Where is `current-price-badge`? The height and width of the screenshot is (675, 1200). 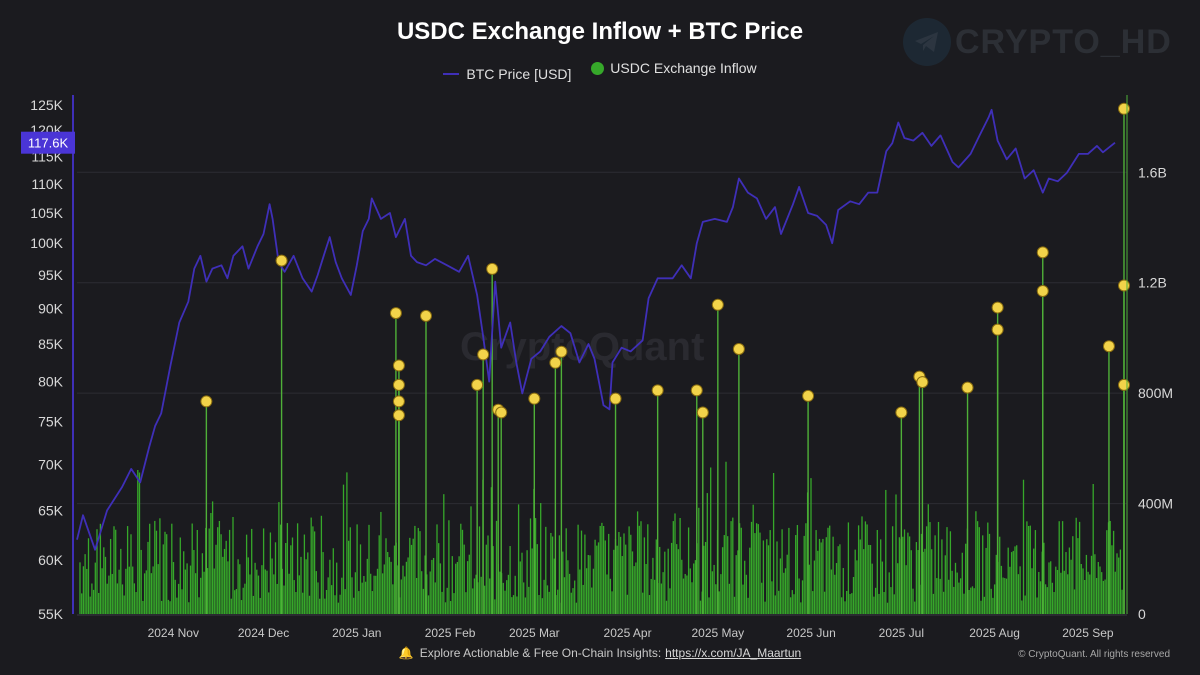
current-price-badge is located at coordinates (48, 142).